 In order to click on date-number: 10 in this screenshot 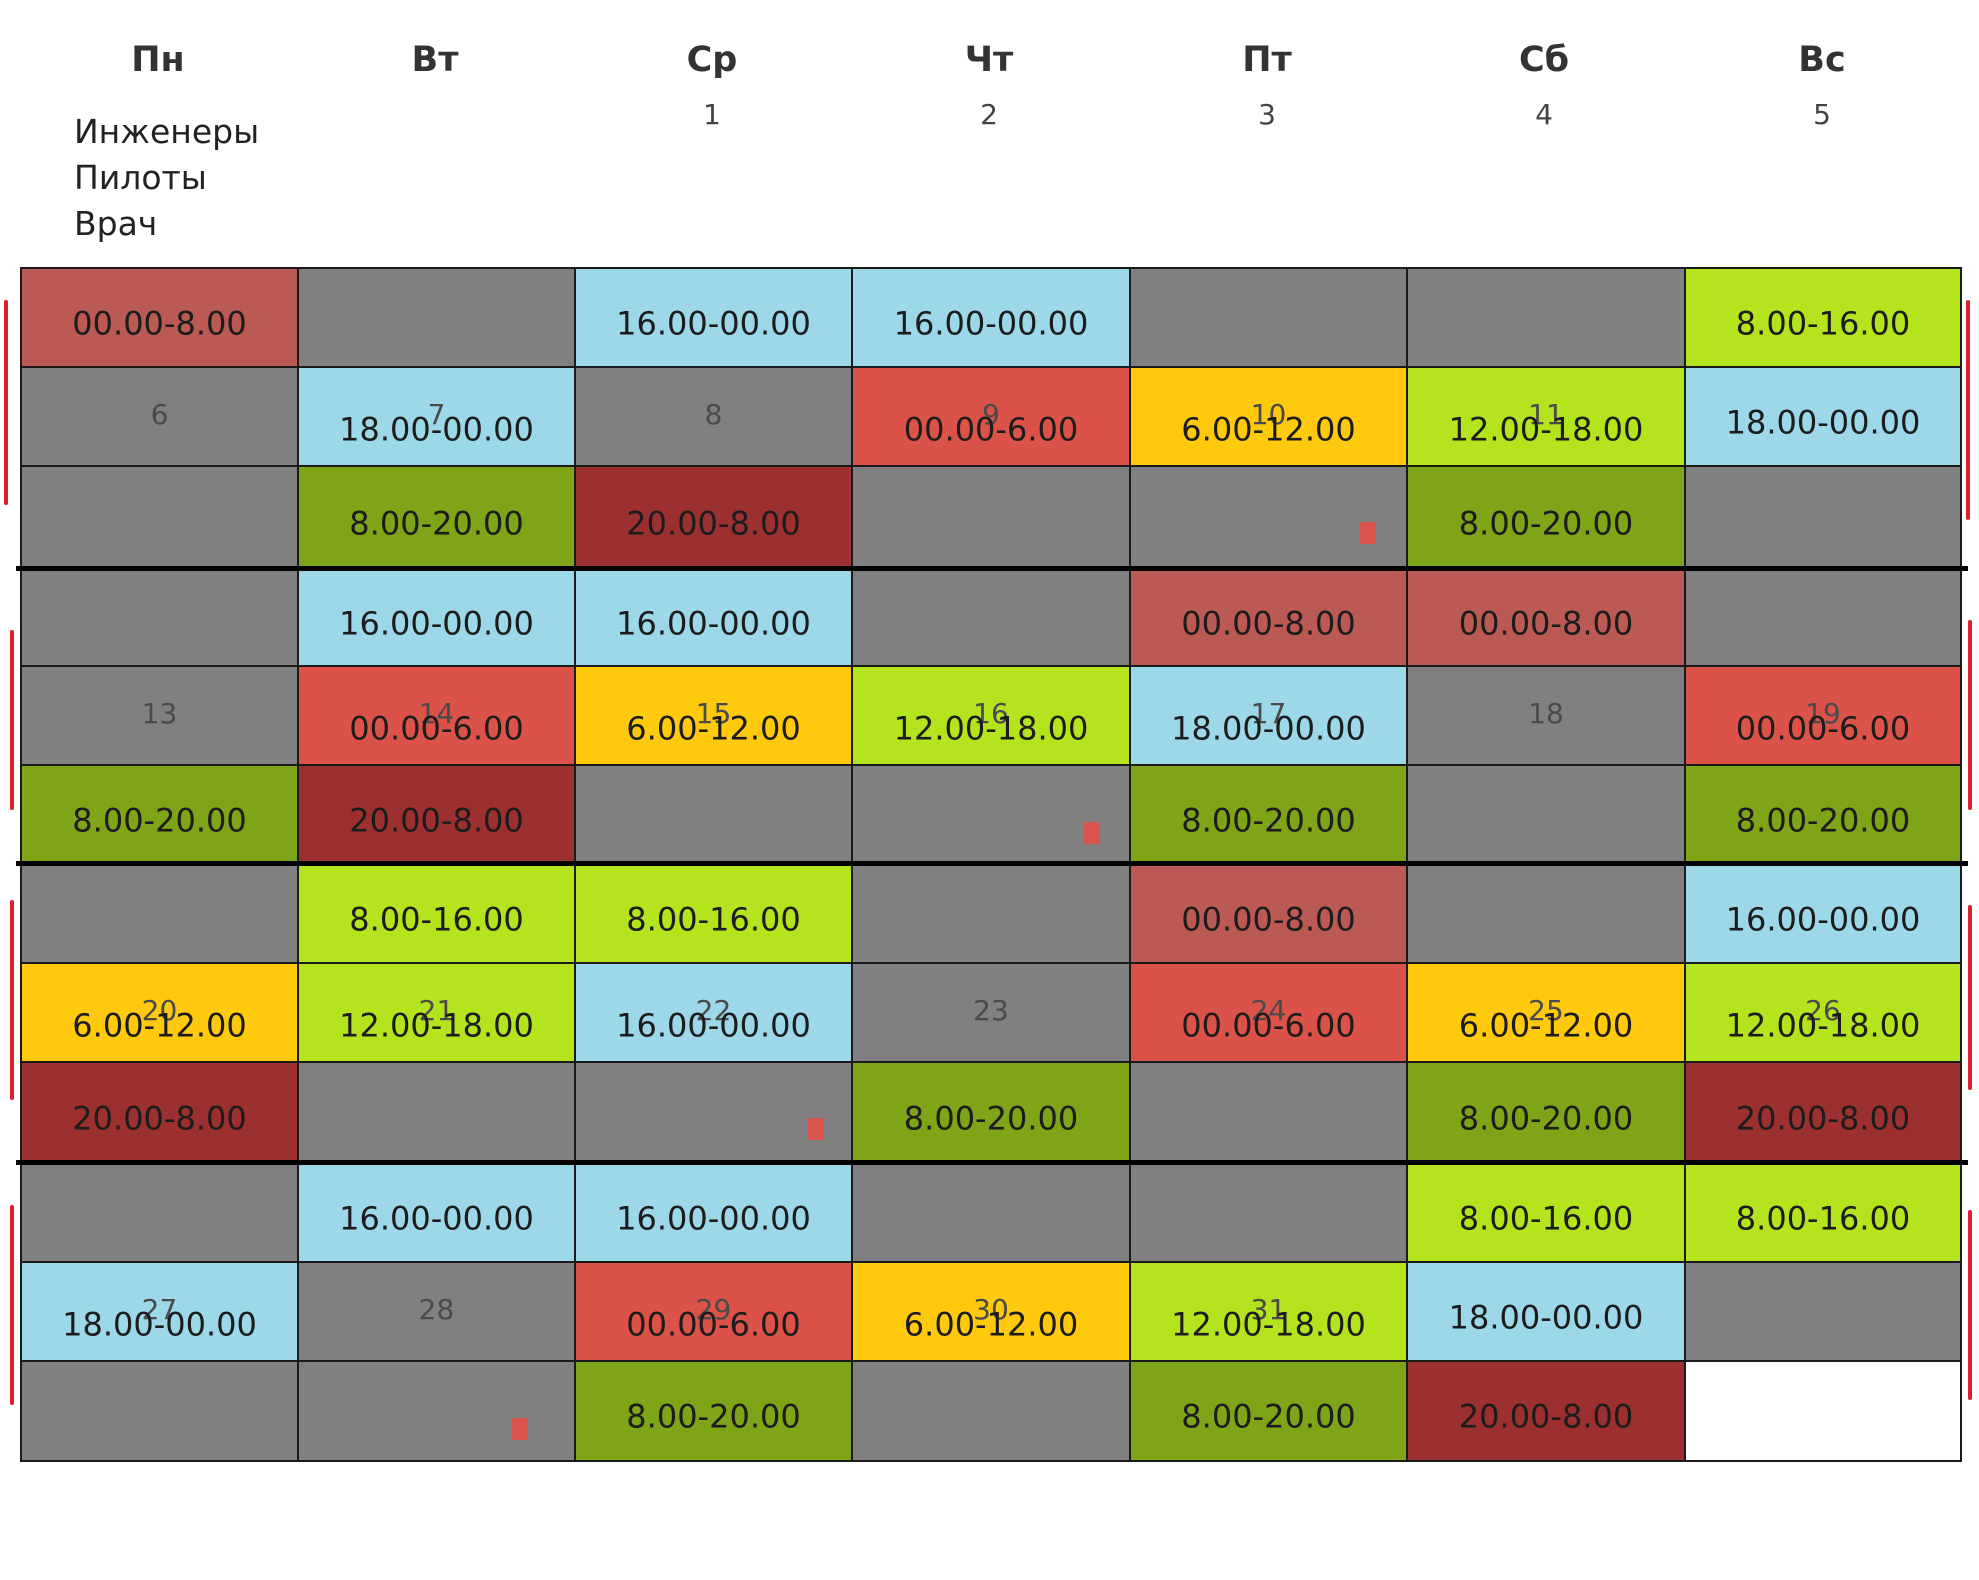, I will do `click(1268, 414)`.